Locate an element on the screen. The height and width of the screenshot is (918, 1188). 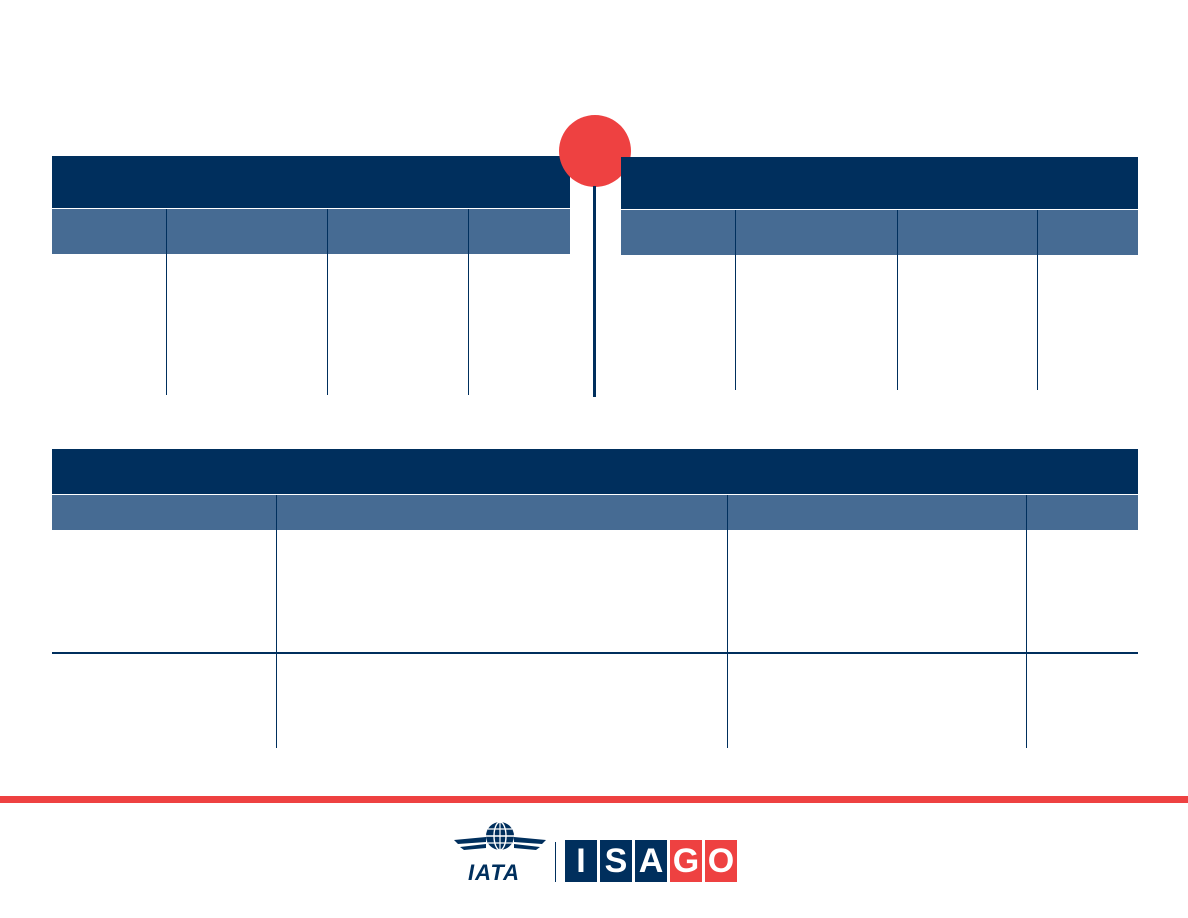
globe-wings-icon is located at coordinates (500, 836).